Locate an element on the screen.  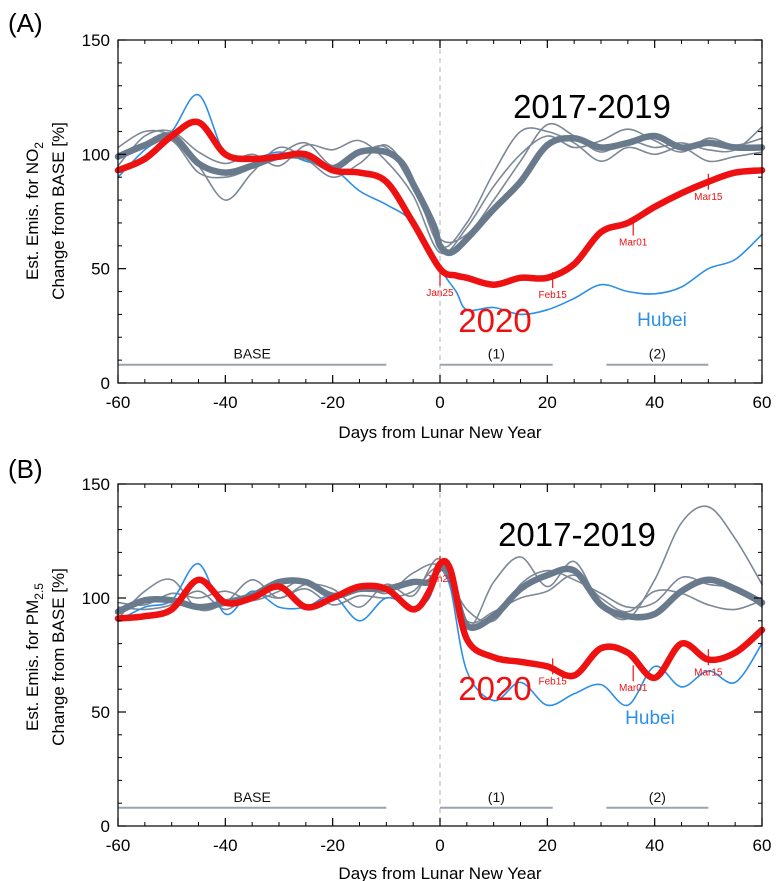
panel-label: (B) is located at coordinates (25, 469).